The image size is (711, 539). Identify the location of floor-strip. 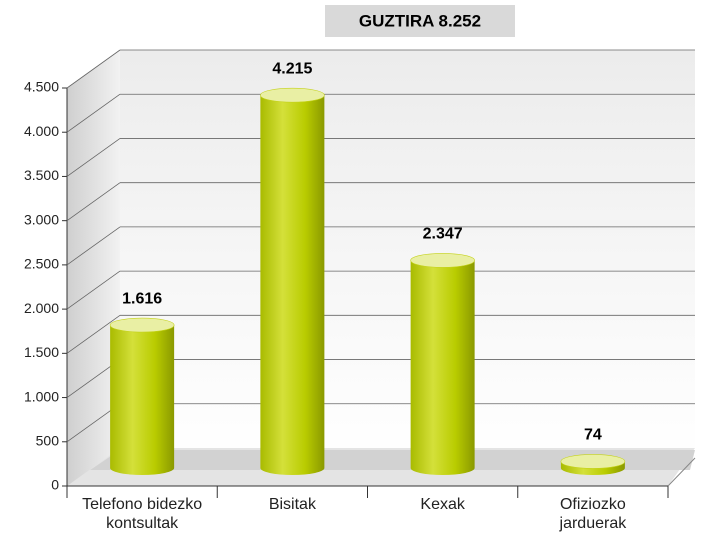
(392, 460).